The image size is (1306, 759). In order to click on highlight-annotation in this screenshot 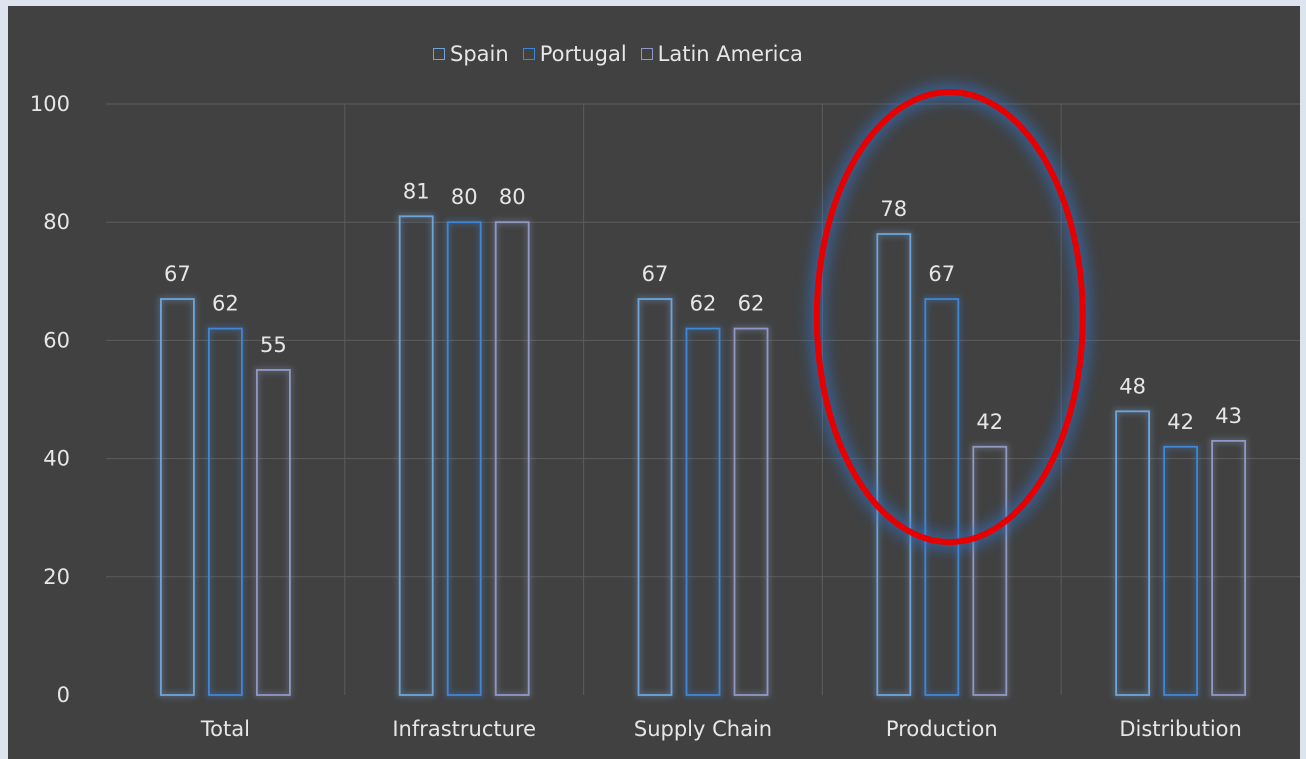, I will do `click(949, 317)`.